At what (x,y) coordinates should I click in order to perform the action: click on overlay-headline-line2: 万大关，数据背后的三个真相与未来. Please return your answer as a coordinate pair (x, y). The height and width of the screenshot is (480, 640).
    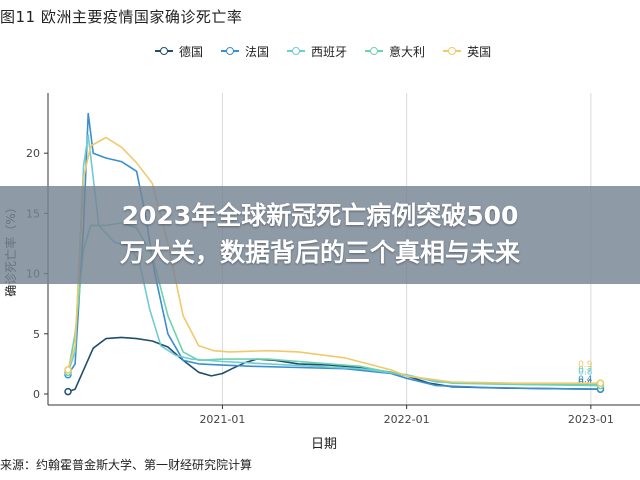
    Looking at the image, I should click on (319, 252).